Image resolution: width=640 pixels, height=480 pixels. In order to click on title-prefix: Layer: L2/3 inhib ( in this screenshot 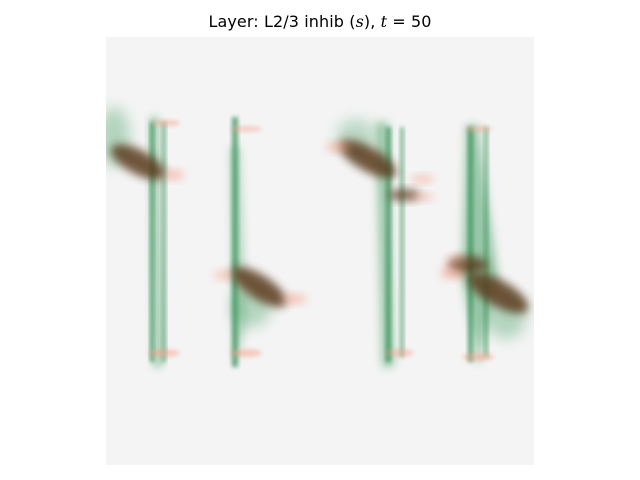, I will do `click(282, 21)`.